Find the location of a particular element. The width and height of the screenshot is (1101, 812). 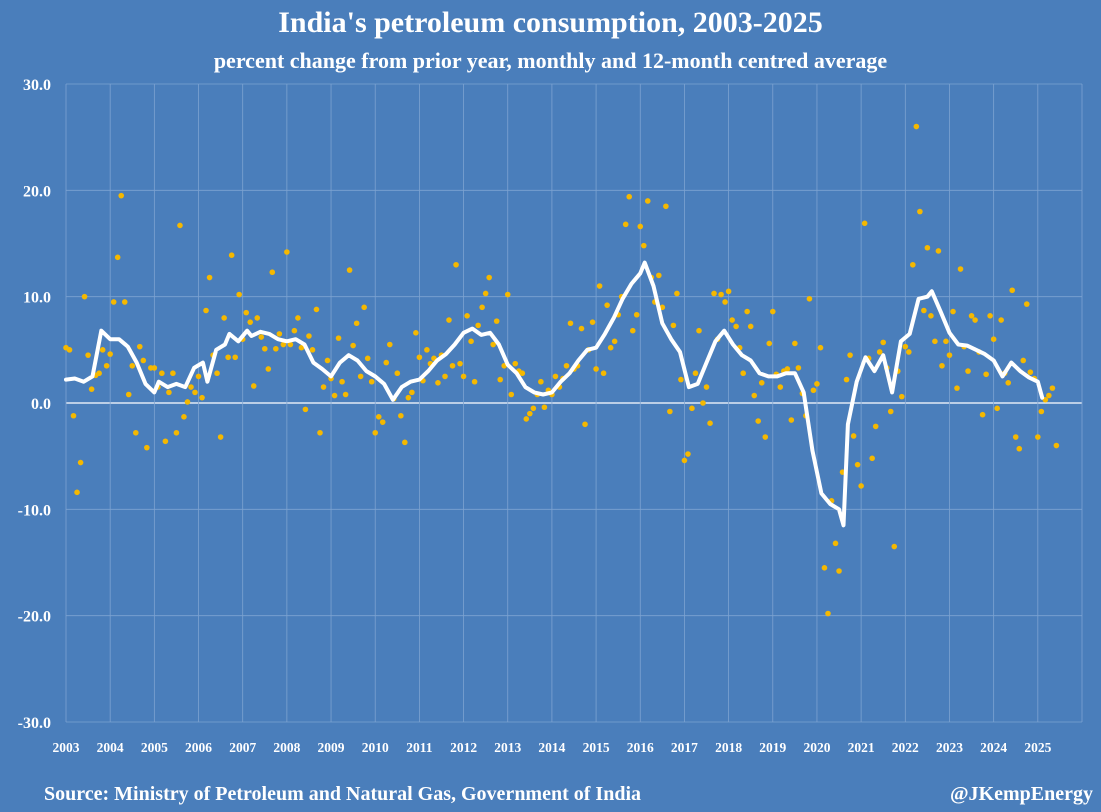

x-tick-label: 2016 is located at coordinates (640, 747).